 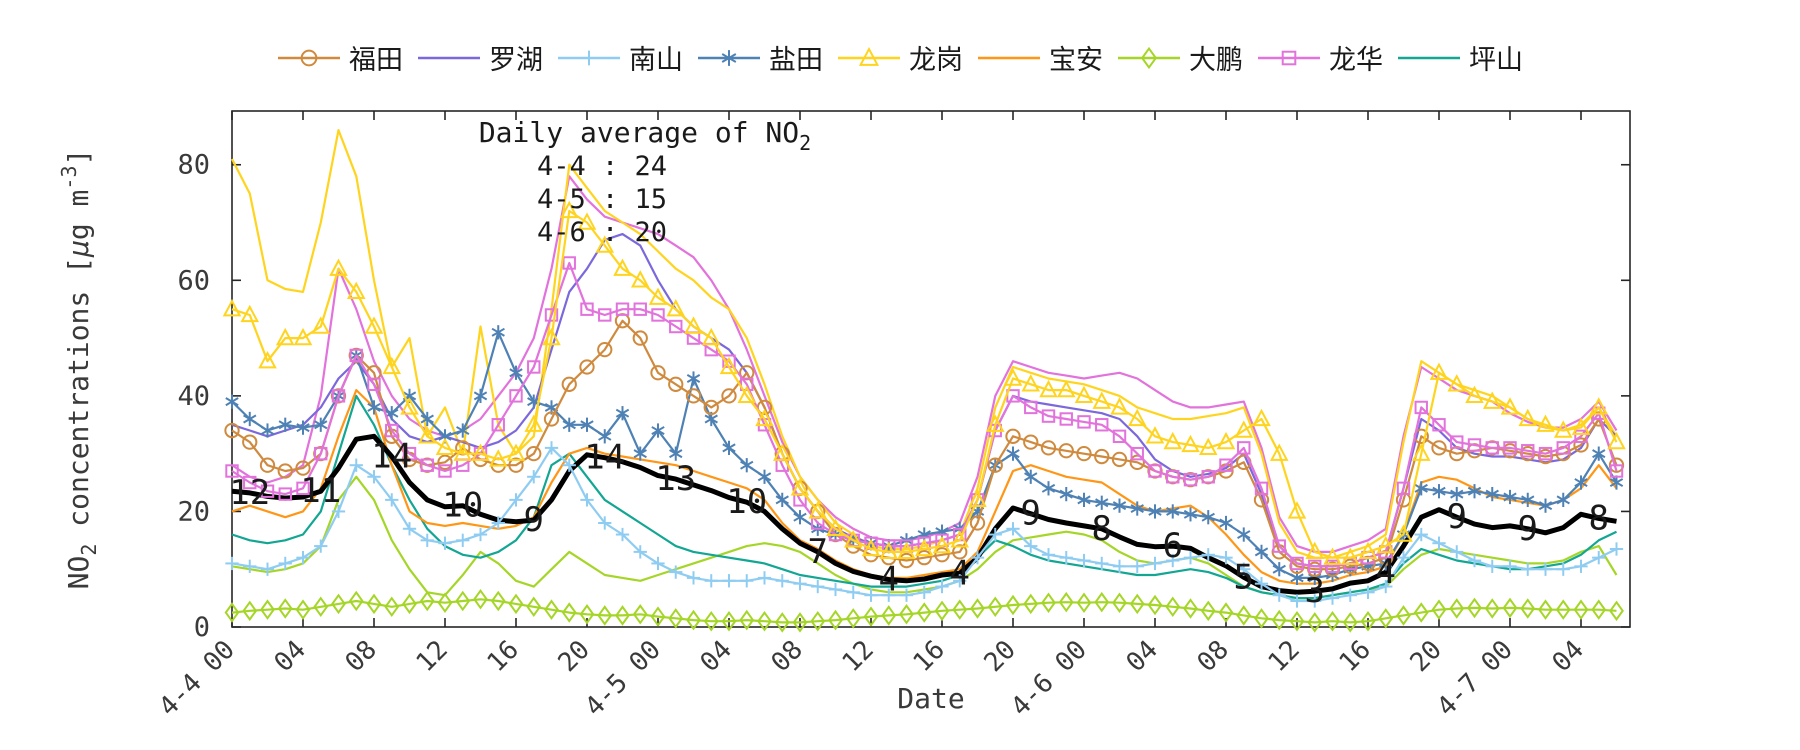 I want to click on legend-item-坪山: 坪山, so click(x=1460, y=57).